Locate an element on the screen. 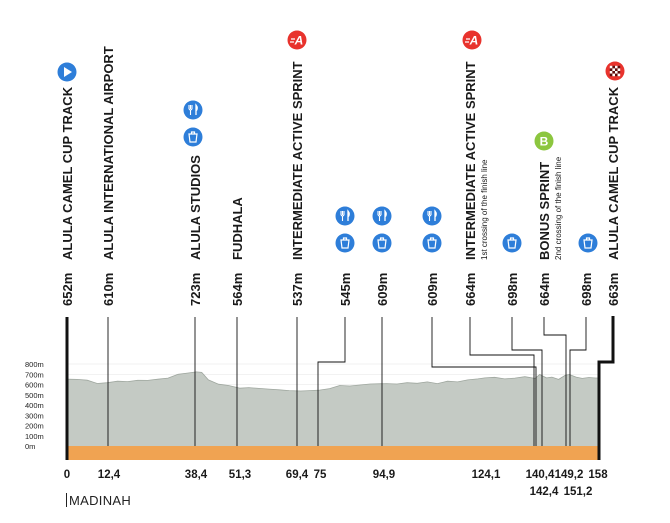 This screenshot has height=523, width=670. terrain-area is located at coordinates (333, 408).